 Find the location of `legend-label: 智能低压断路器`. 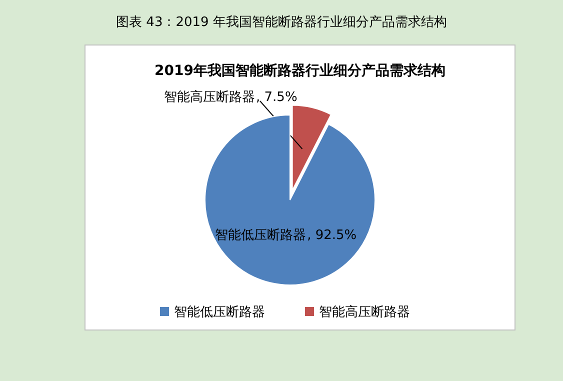

legend-label: 智能低压断路器 is located at coordinates (219, 312).